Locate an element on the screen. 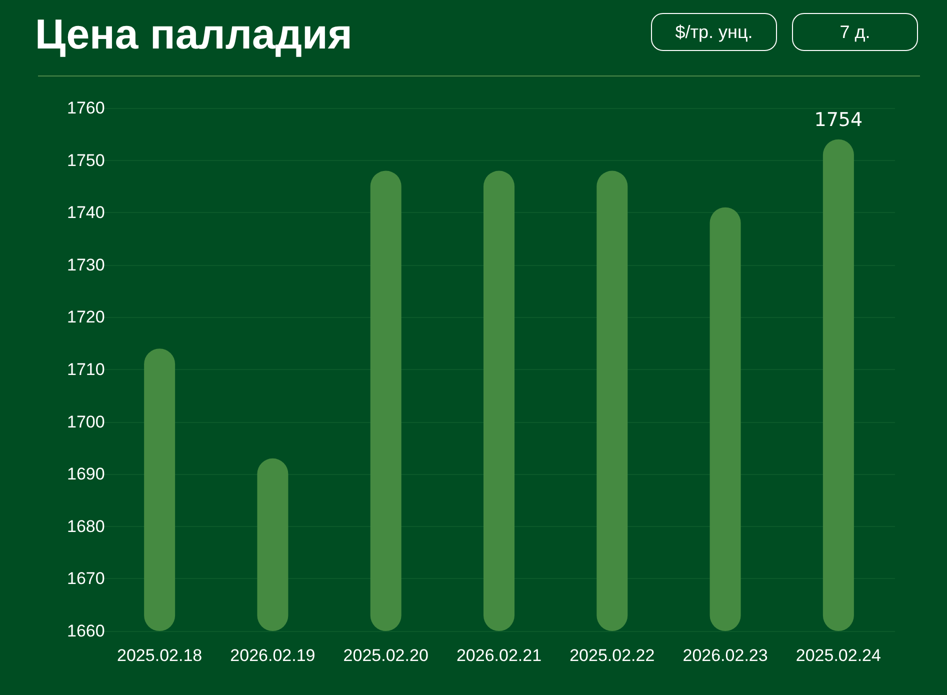  y-tick-label: 1700 is located at coordinates (86, 422).